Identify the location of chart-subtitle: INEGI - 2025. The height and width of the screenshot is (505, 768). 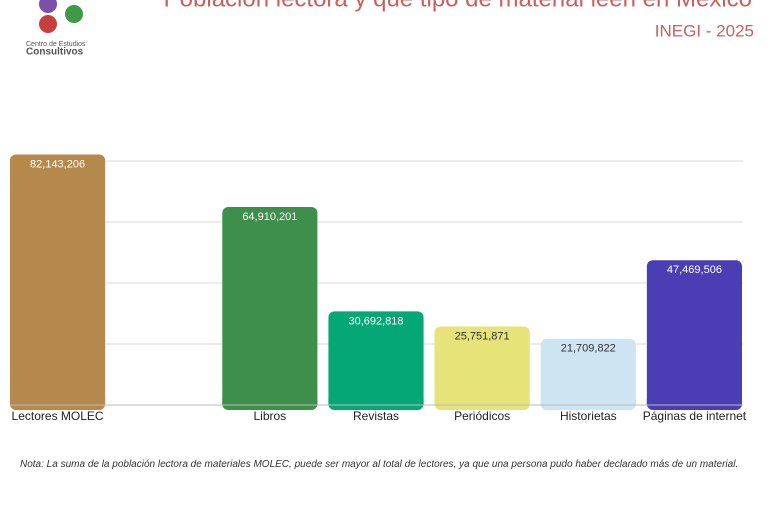
(704, 30).